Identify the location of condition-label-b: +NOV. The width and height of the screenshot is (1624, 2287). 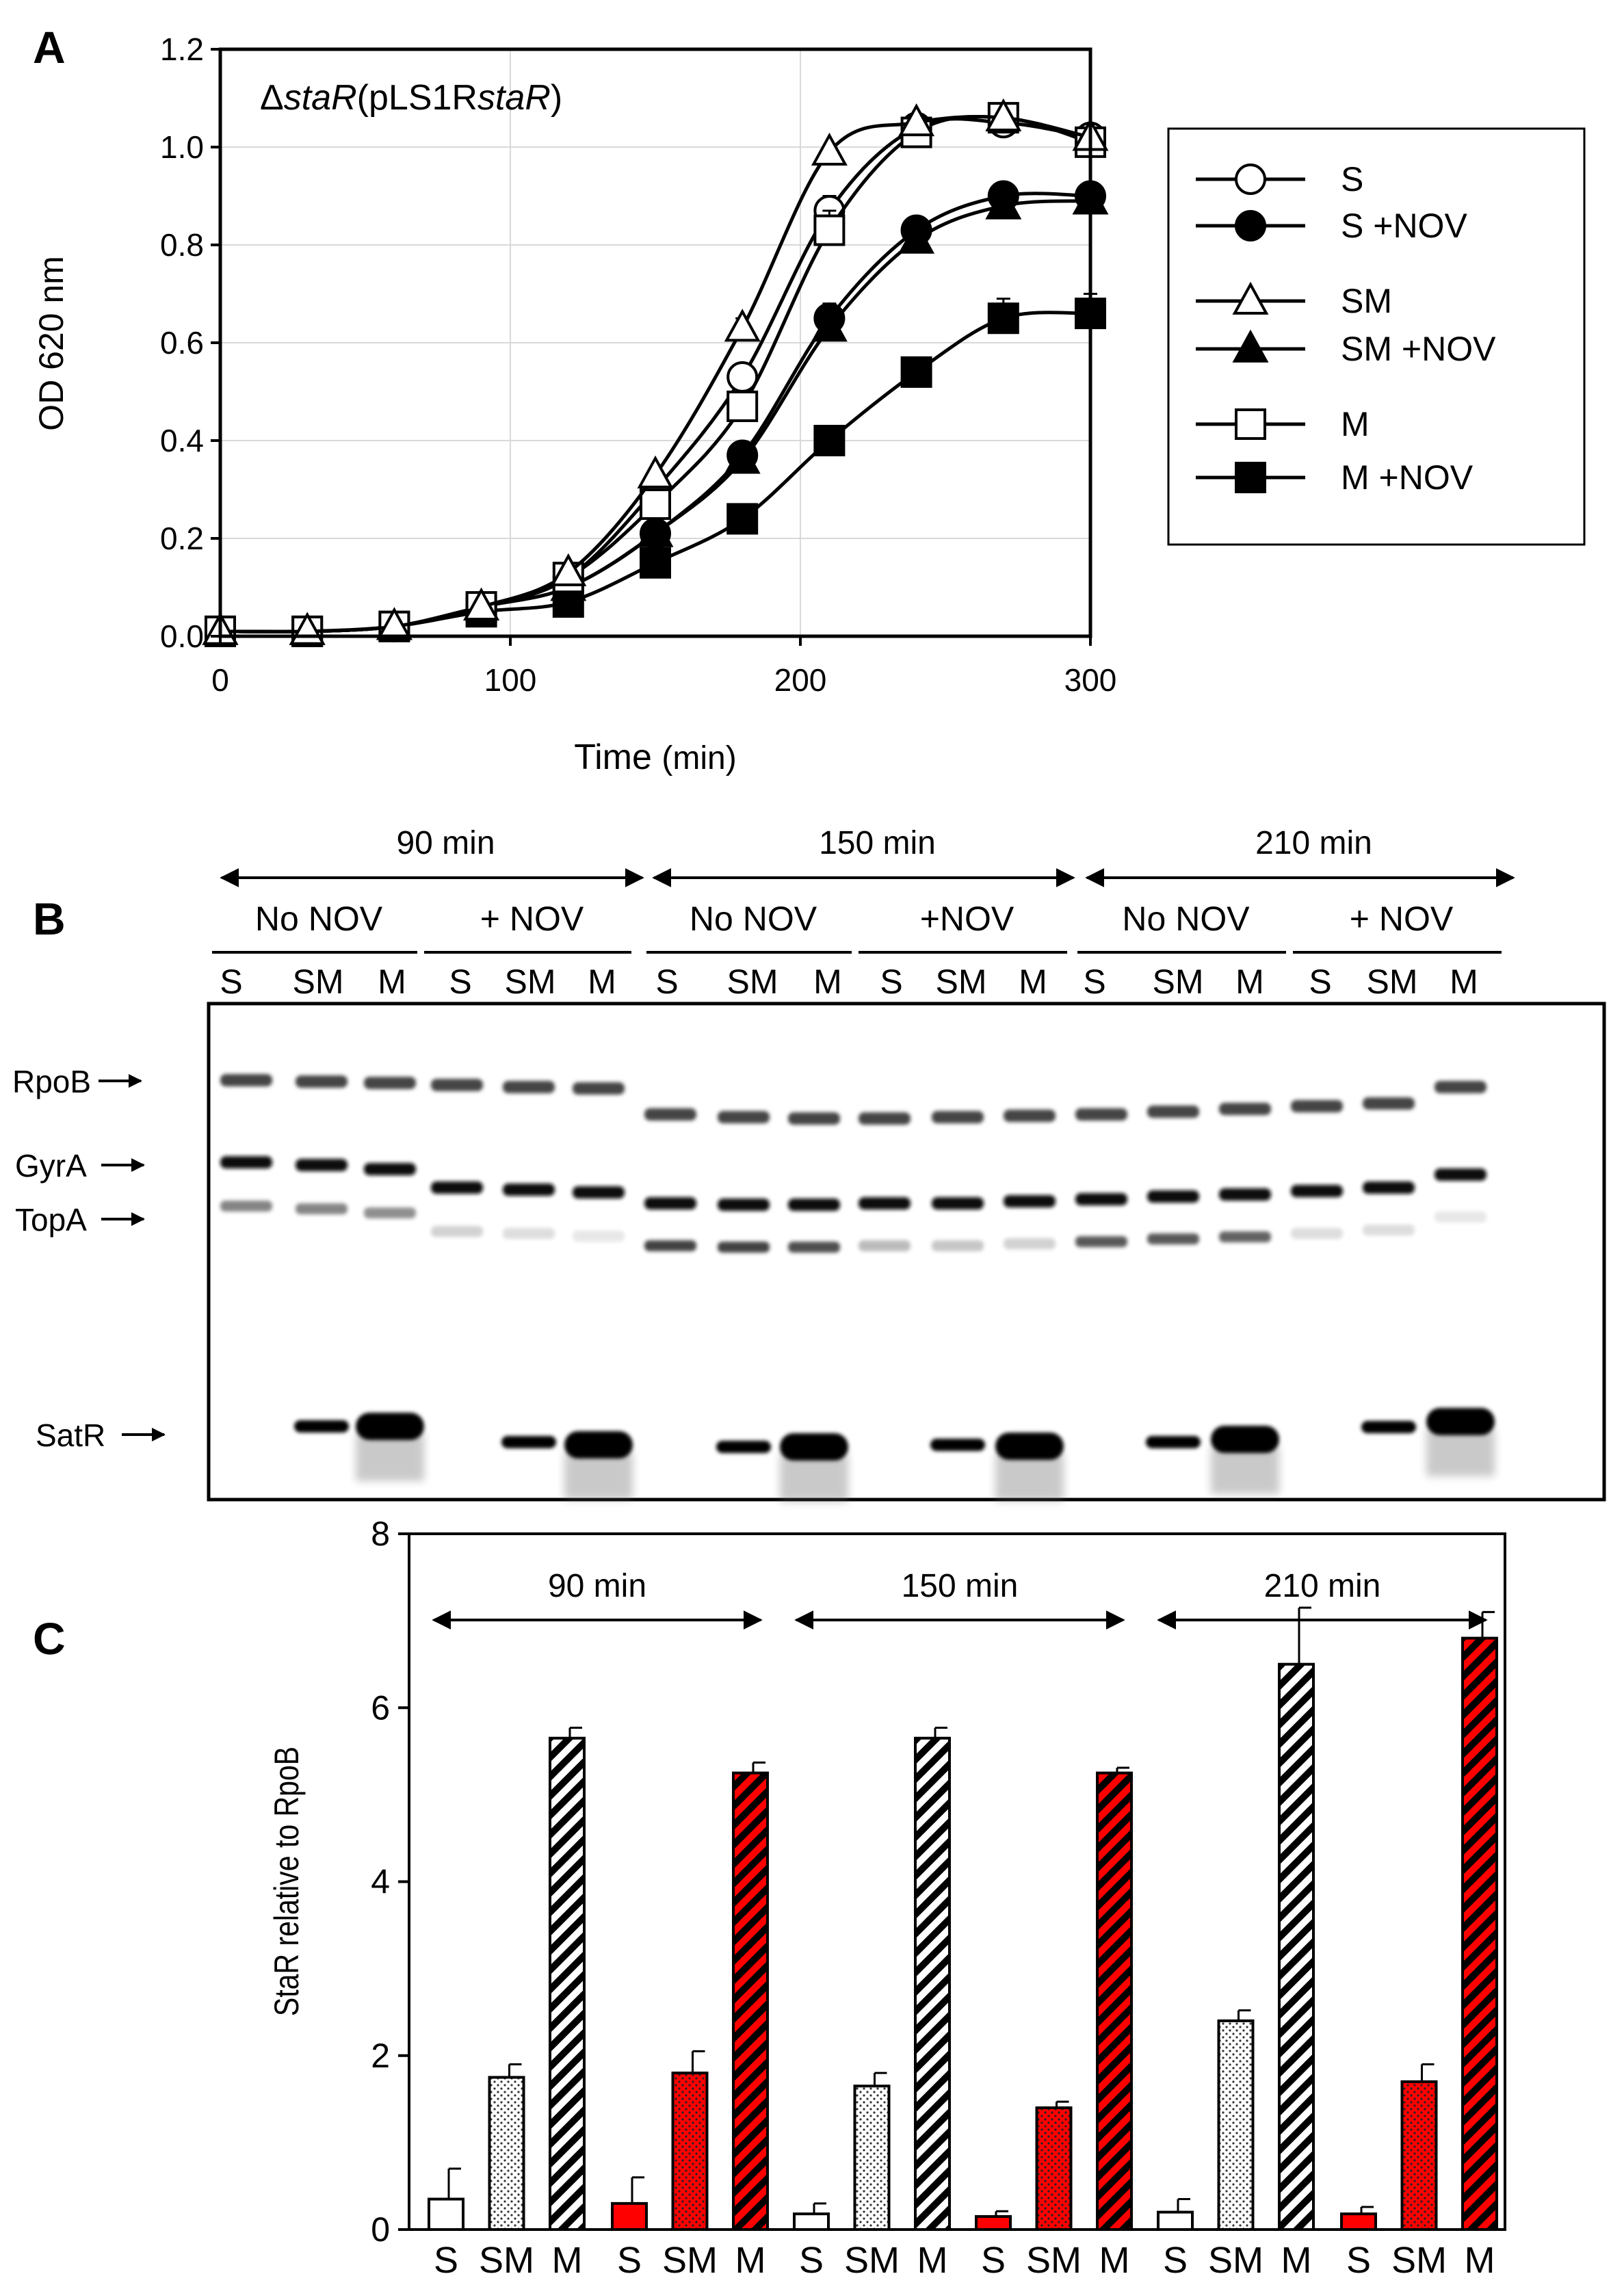
(967, 919).